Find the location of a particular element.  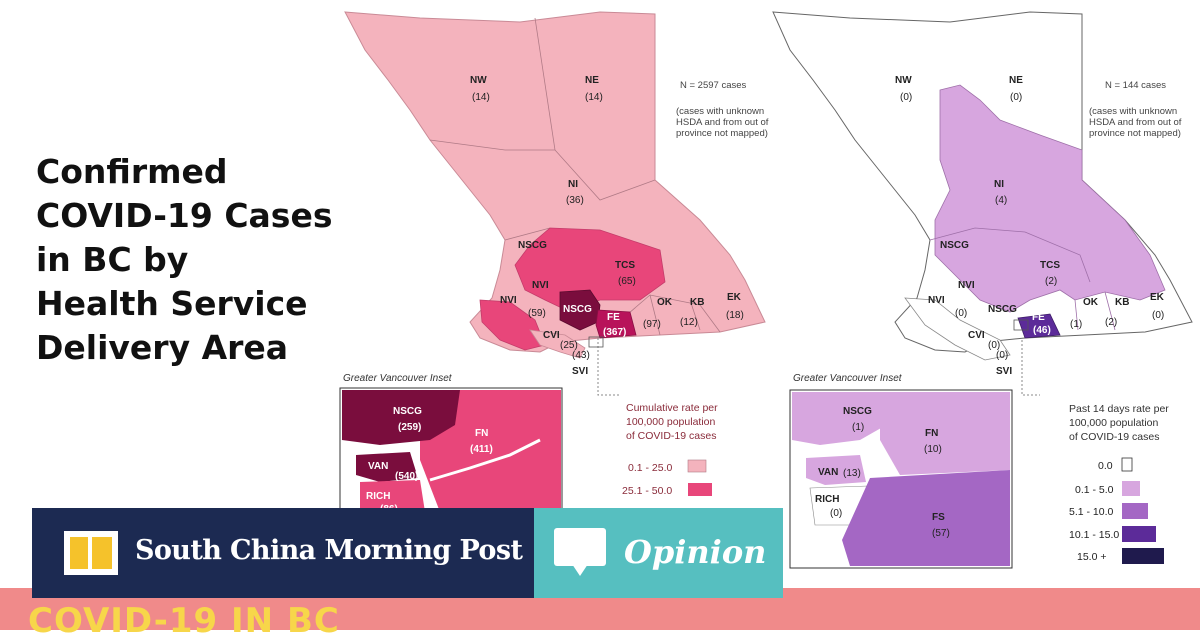

right-inset-label-fs: FS is located at coordinates (938, 517).